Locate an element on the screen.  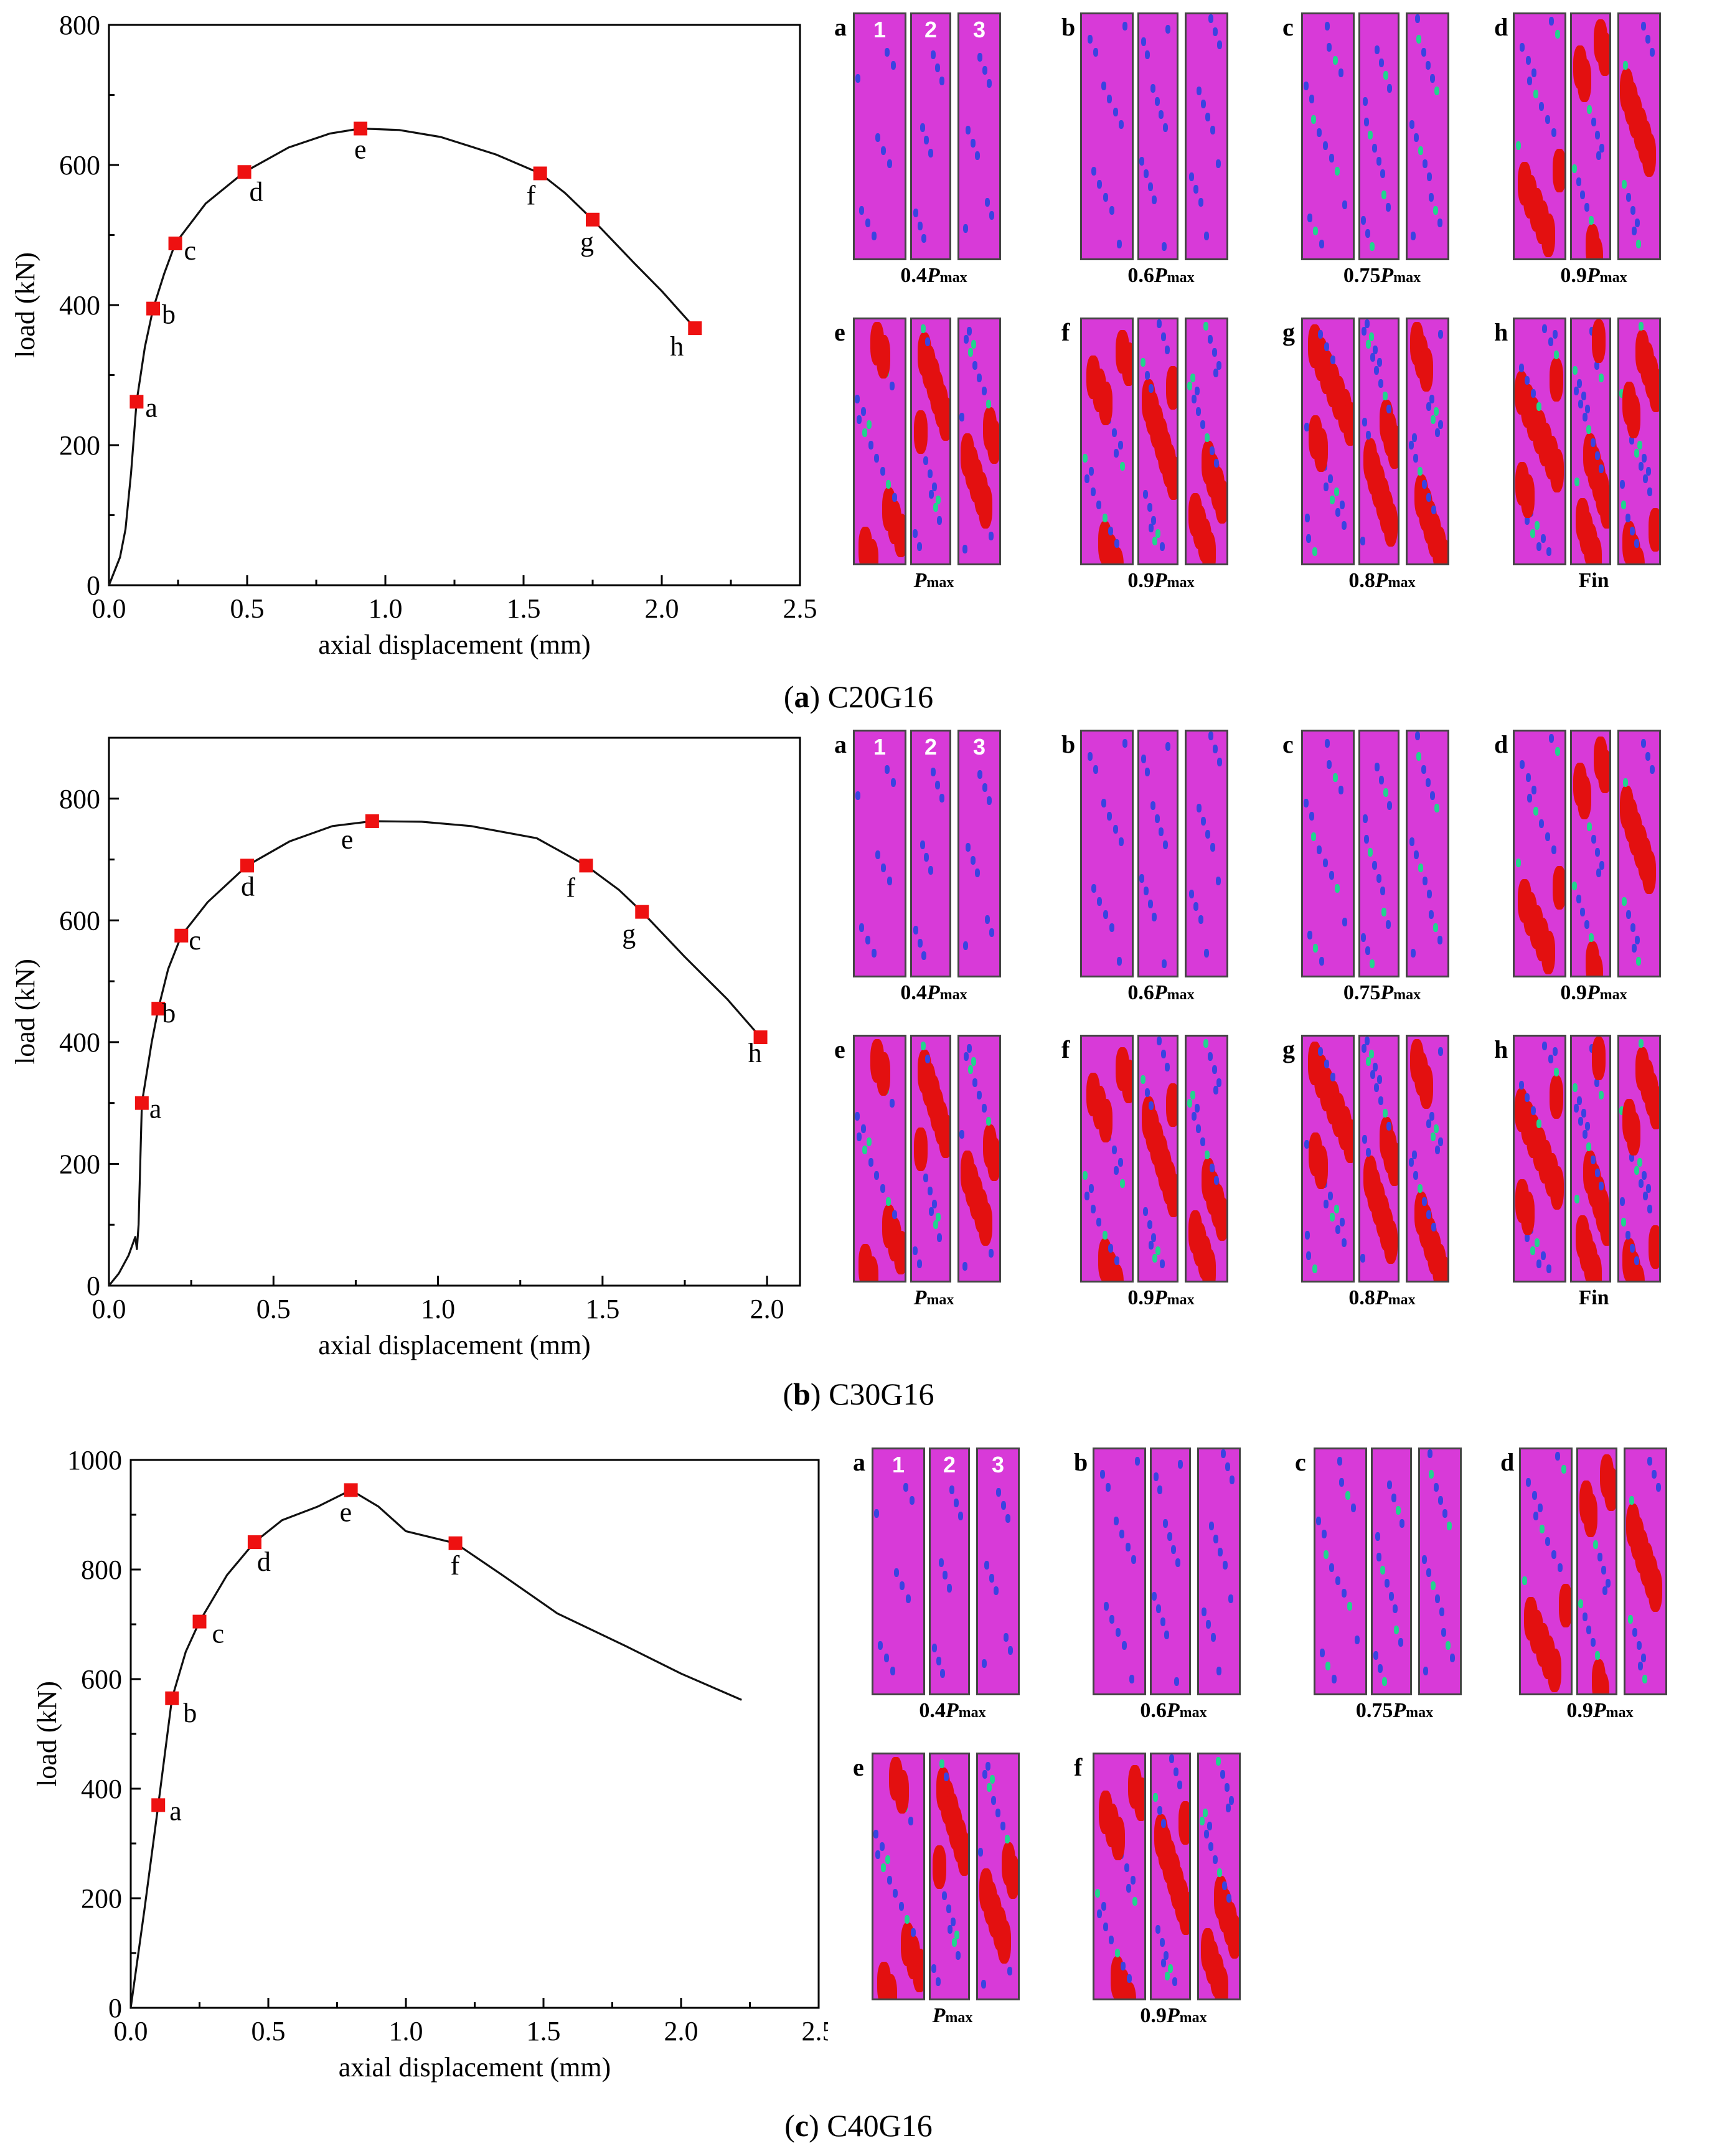
dic-load-symbol: P is located at coordinates (1173, 2015).